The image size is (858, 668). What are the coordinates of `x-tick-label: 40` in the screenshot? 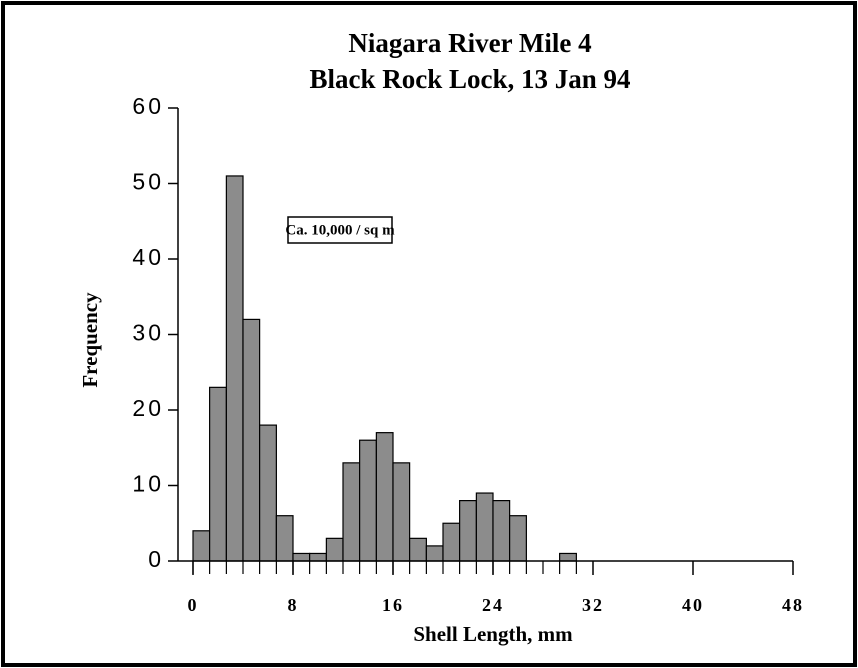 It's located at (693, 605).